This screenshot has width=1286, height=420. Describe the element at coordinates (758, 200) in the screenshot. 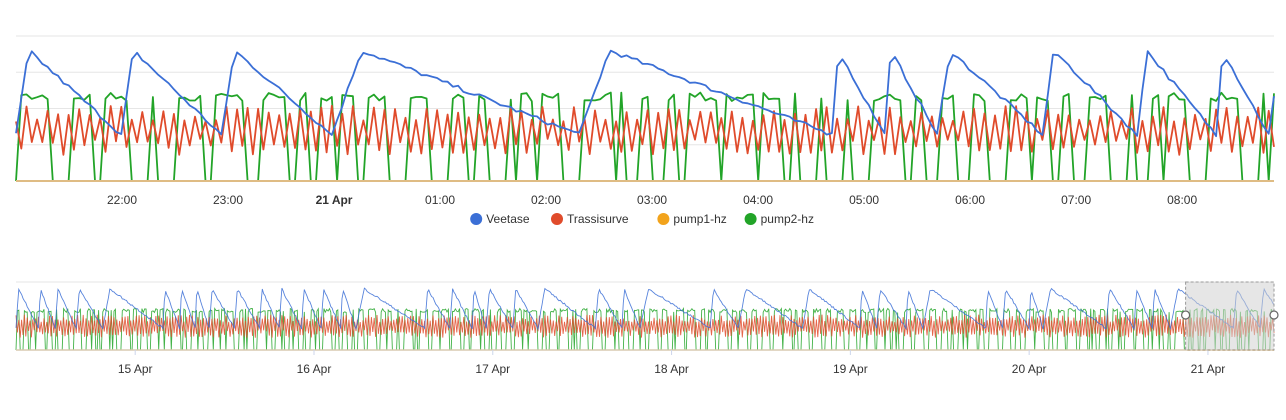

I see `x-tick-label: 04:00` at that location.